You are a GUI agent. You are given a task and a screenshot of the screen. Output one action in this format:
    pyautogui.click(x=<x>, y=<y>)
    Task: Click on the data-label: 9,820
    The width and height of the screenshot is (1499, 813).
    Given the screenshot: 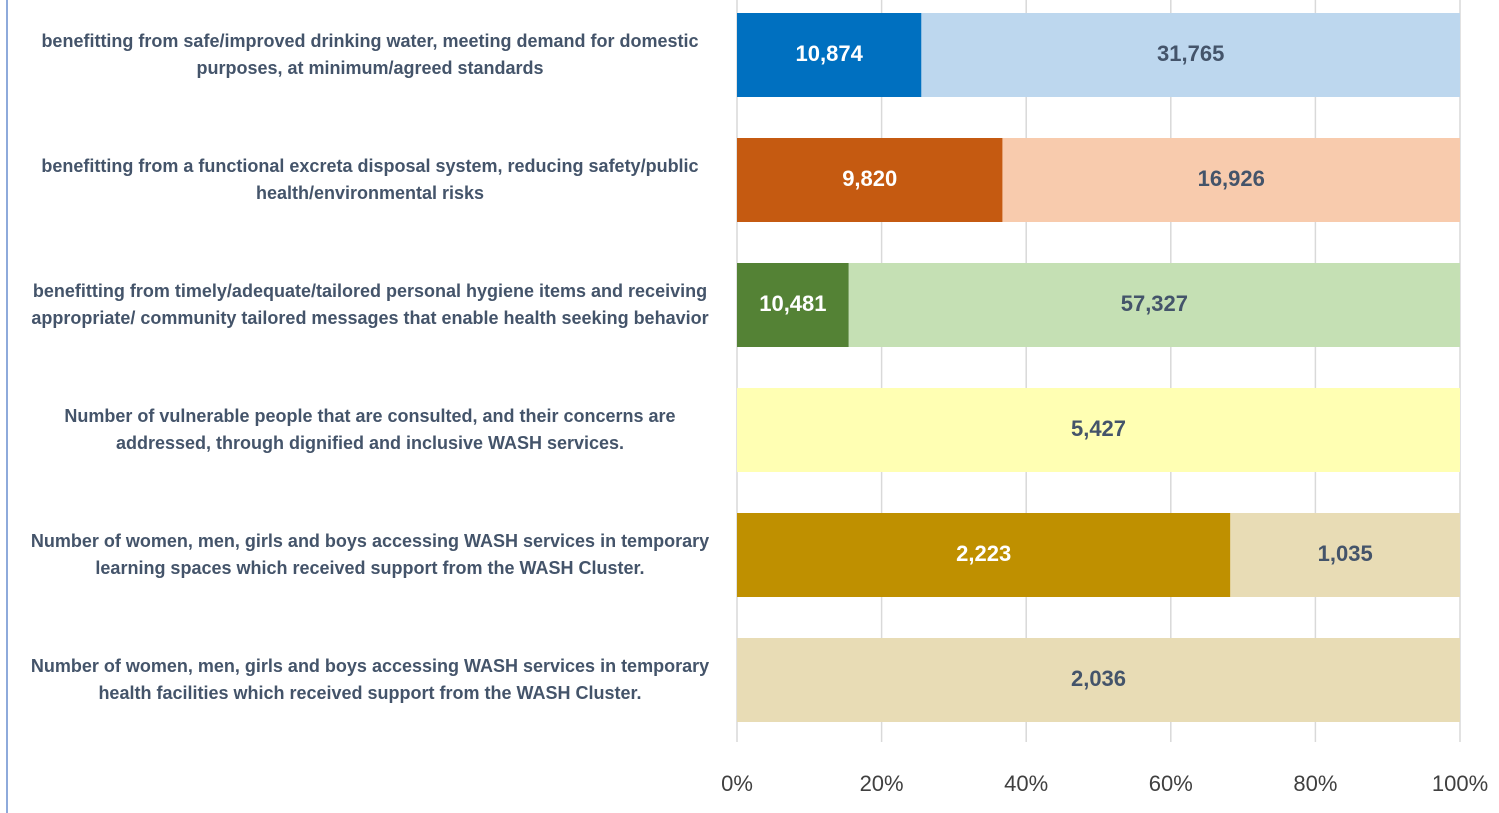 What is the action you would take?
    pyautogui.click(x=869, y=178)
    